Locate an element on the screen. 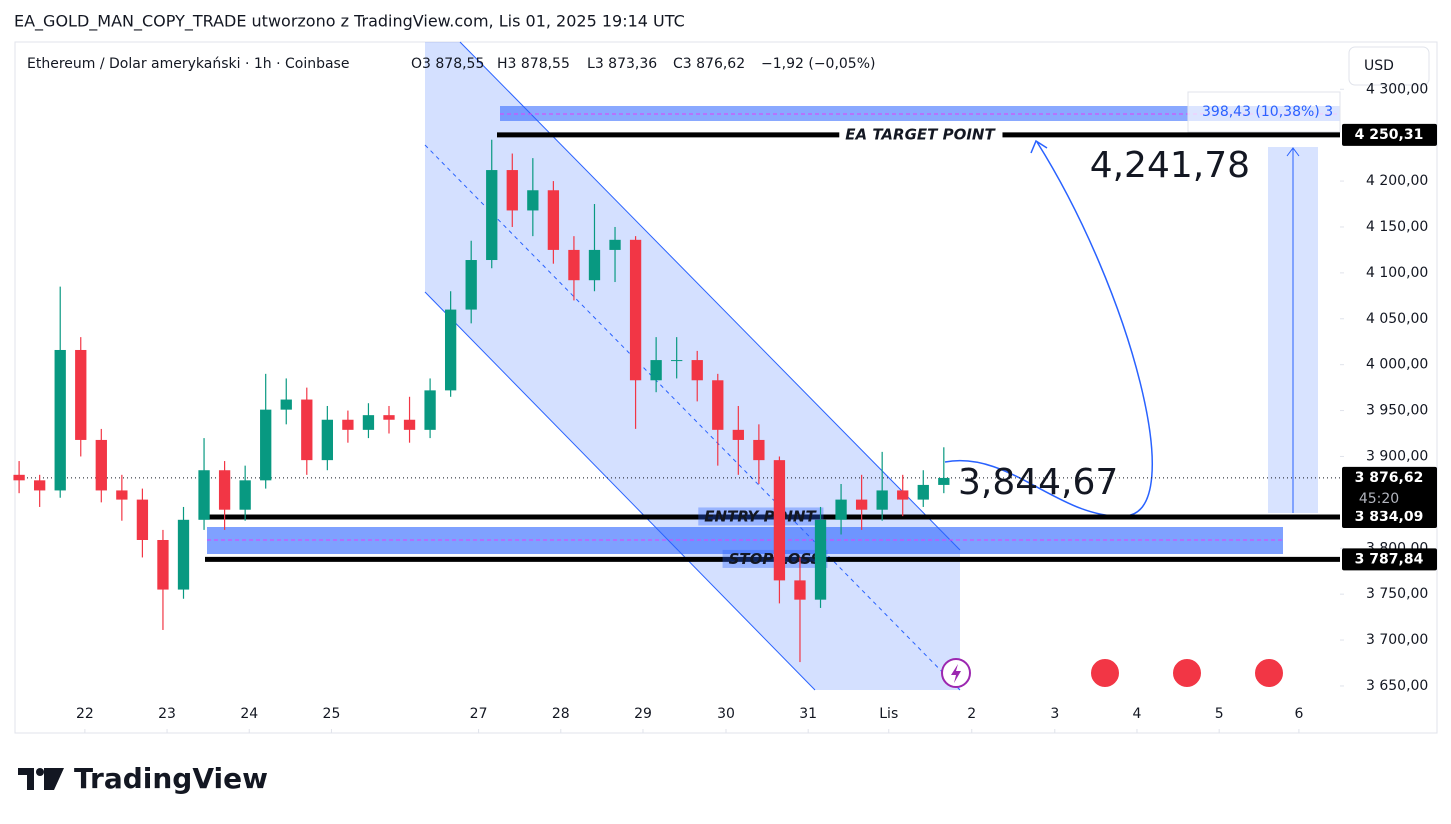 Image resolution: width=1451 pixels, height=824 pixels. y-tick-label: 3 950,00 is located at coordinates (1397, 411).